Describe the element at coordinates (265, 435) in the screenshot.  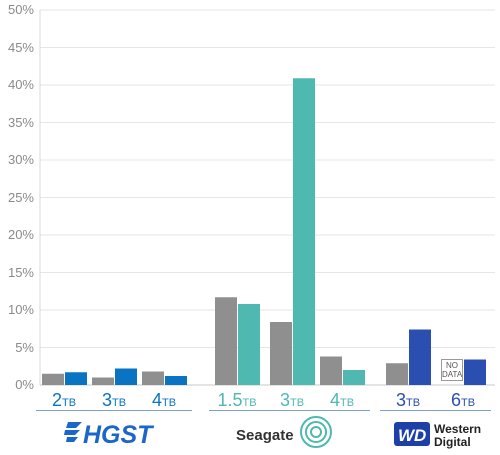
I see `seagate-wordmark: Seagate` at that location.